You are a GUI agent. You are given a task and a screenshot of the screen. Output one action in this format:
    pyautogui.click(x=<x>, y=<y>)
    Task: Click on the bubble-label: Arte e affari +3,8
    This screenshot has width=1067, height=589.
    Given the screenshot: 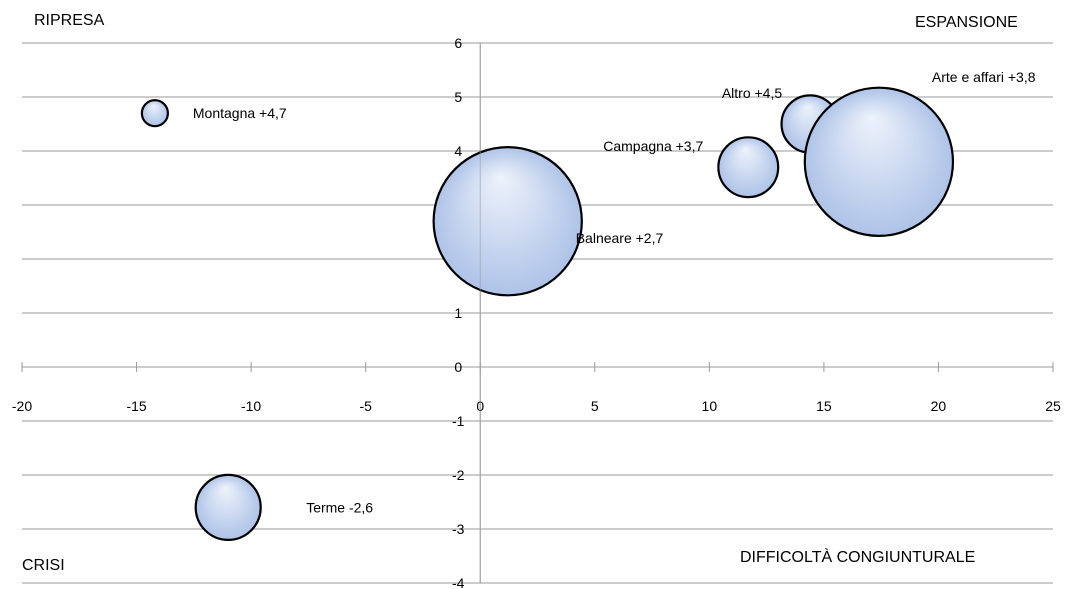 What is the action you would take?
    pyautogui.click(x=984, y=77)
    